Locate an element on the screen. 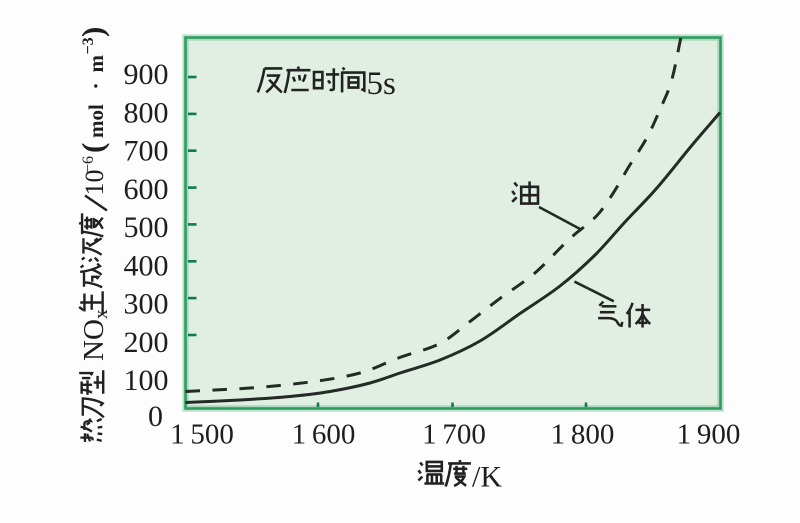 Image resolution: width=800 pixels, height=523 pixels. svg-text: 1 600 is located at coordinates (324, 435).